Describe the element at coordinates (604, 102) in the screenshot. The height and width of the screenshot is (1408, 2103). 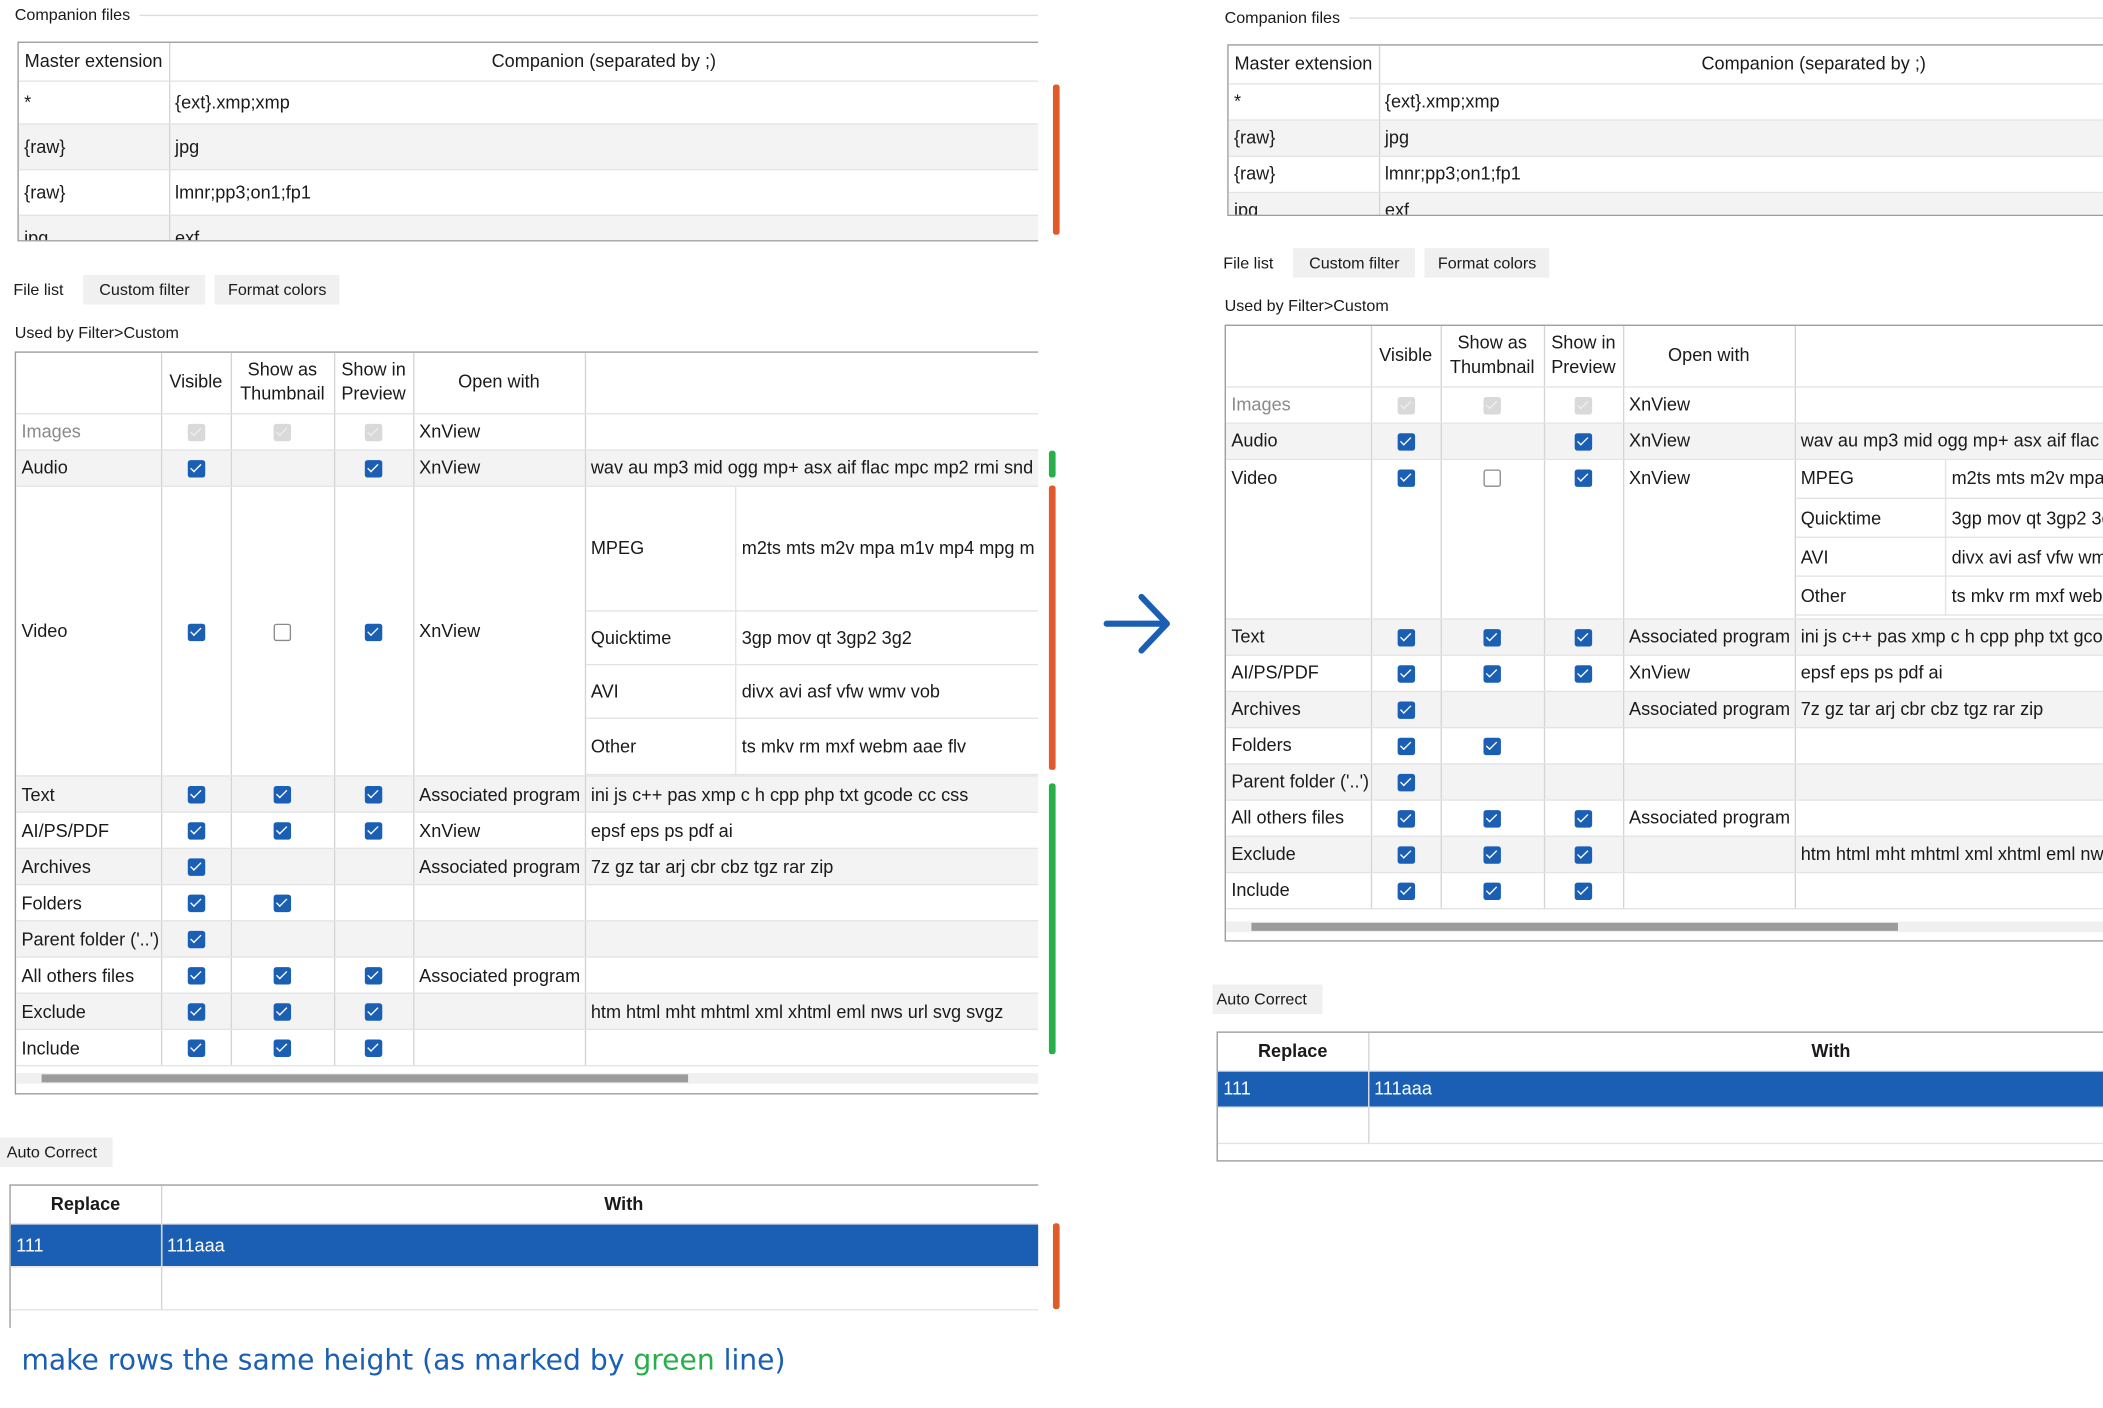
I see `cell: {ext}.xmp;xmp` at that location.